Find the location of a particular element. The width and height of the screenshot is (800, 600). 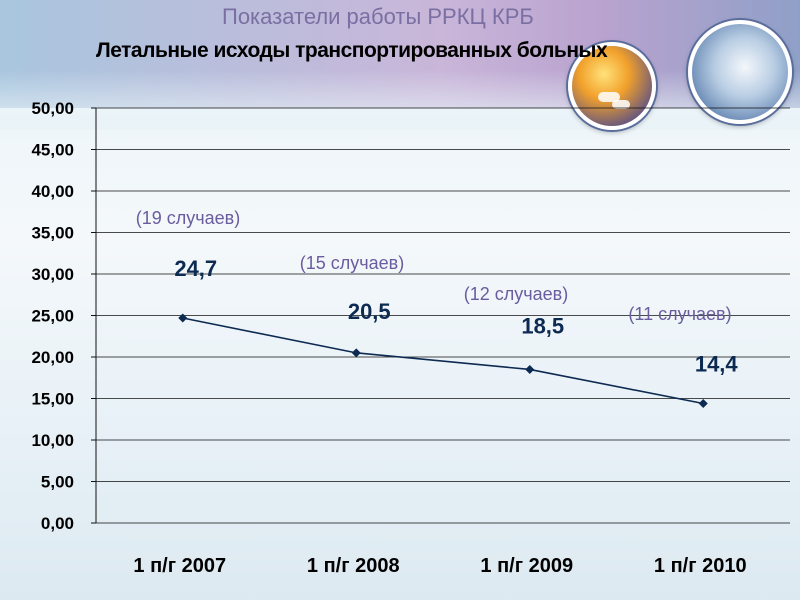

series-line is located at coordinates (443, 361).